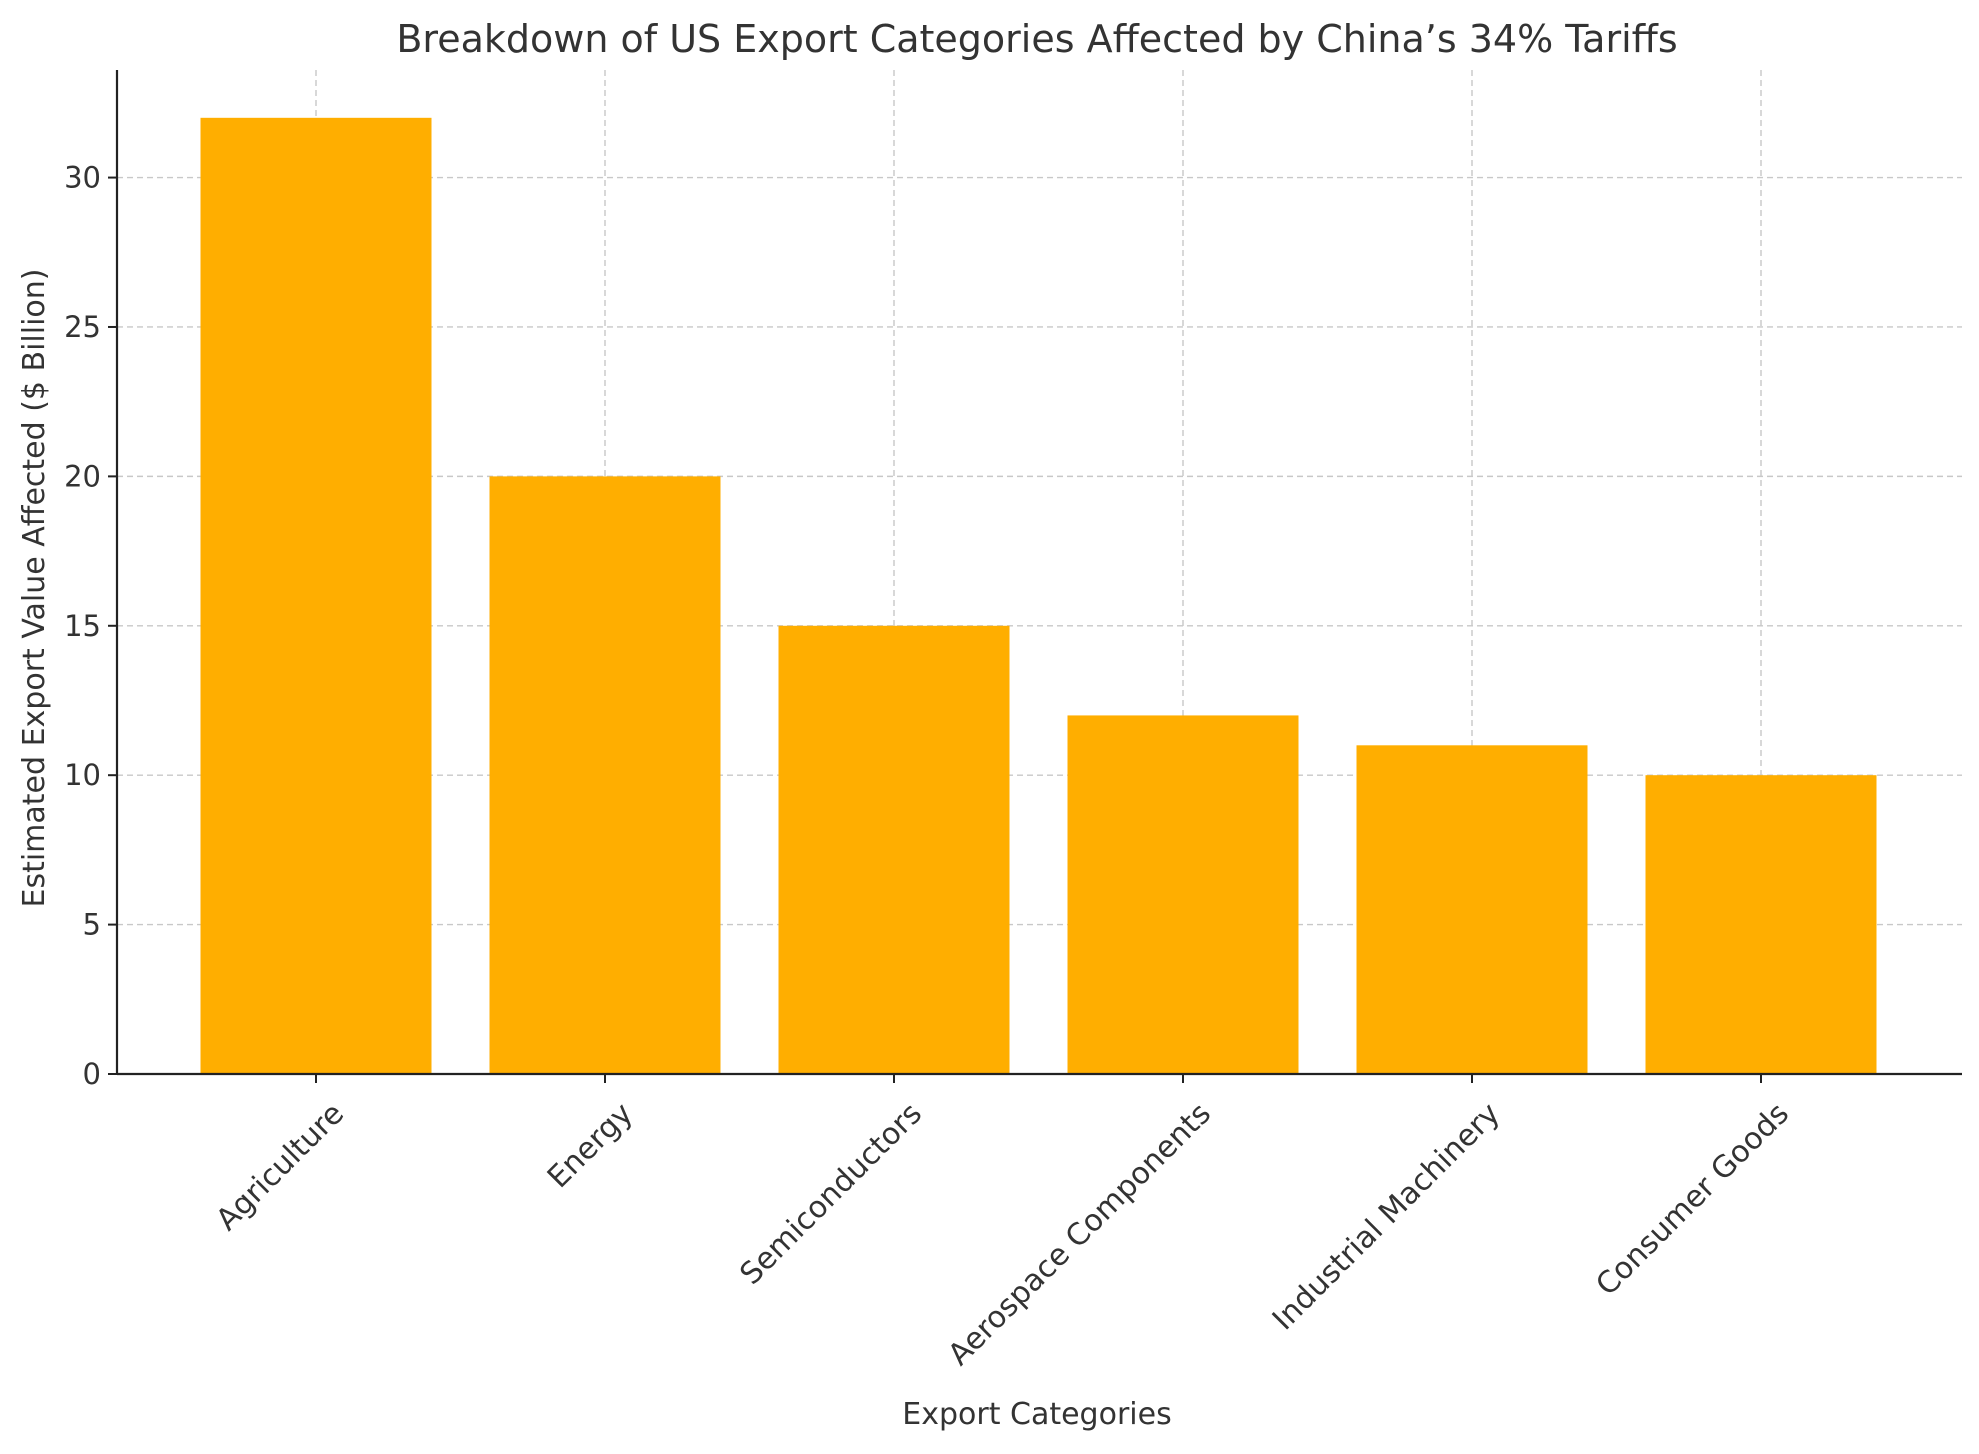  What do you see at coordinates (831, 1194) in the screenshot?
I see `x-tick-label: Semiconductors` at bounding box center [831, 1194].